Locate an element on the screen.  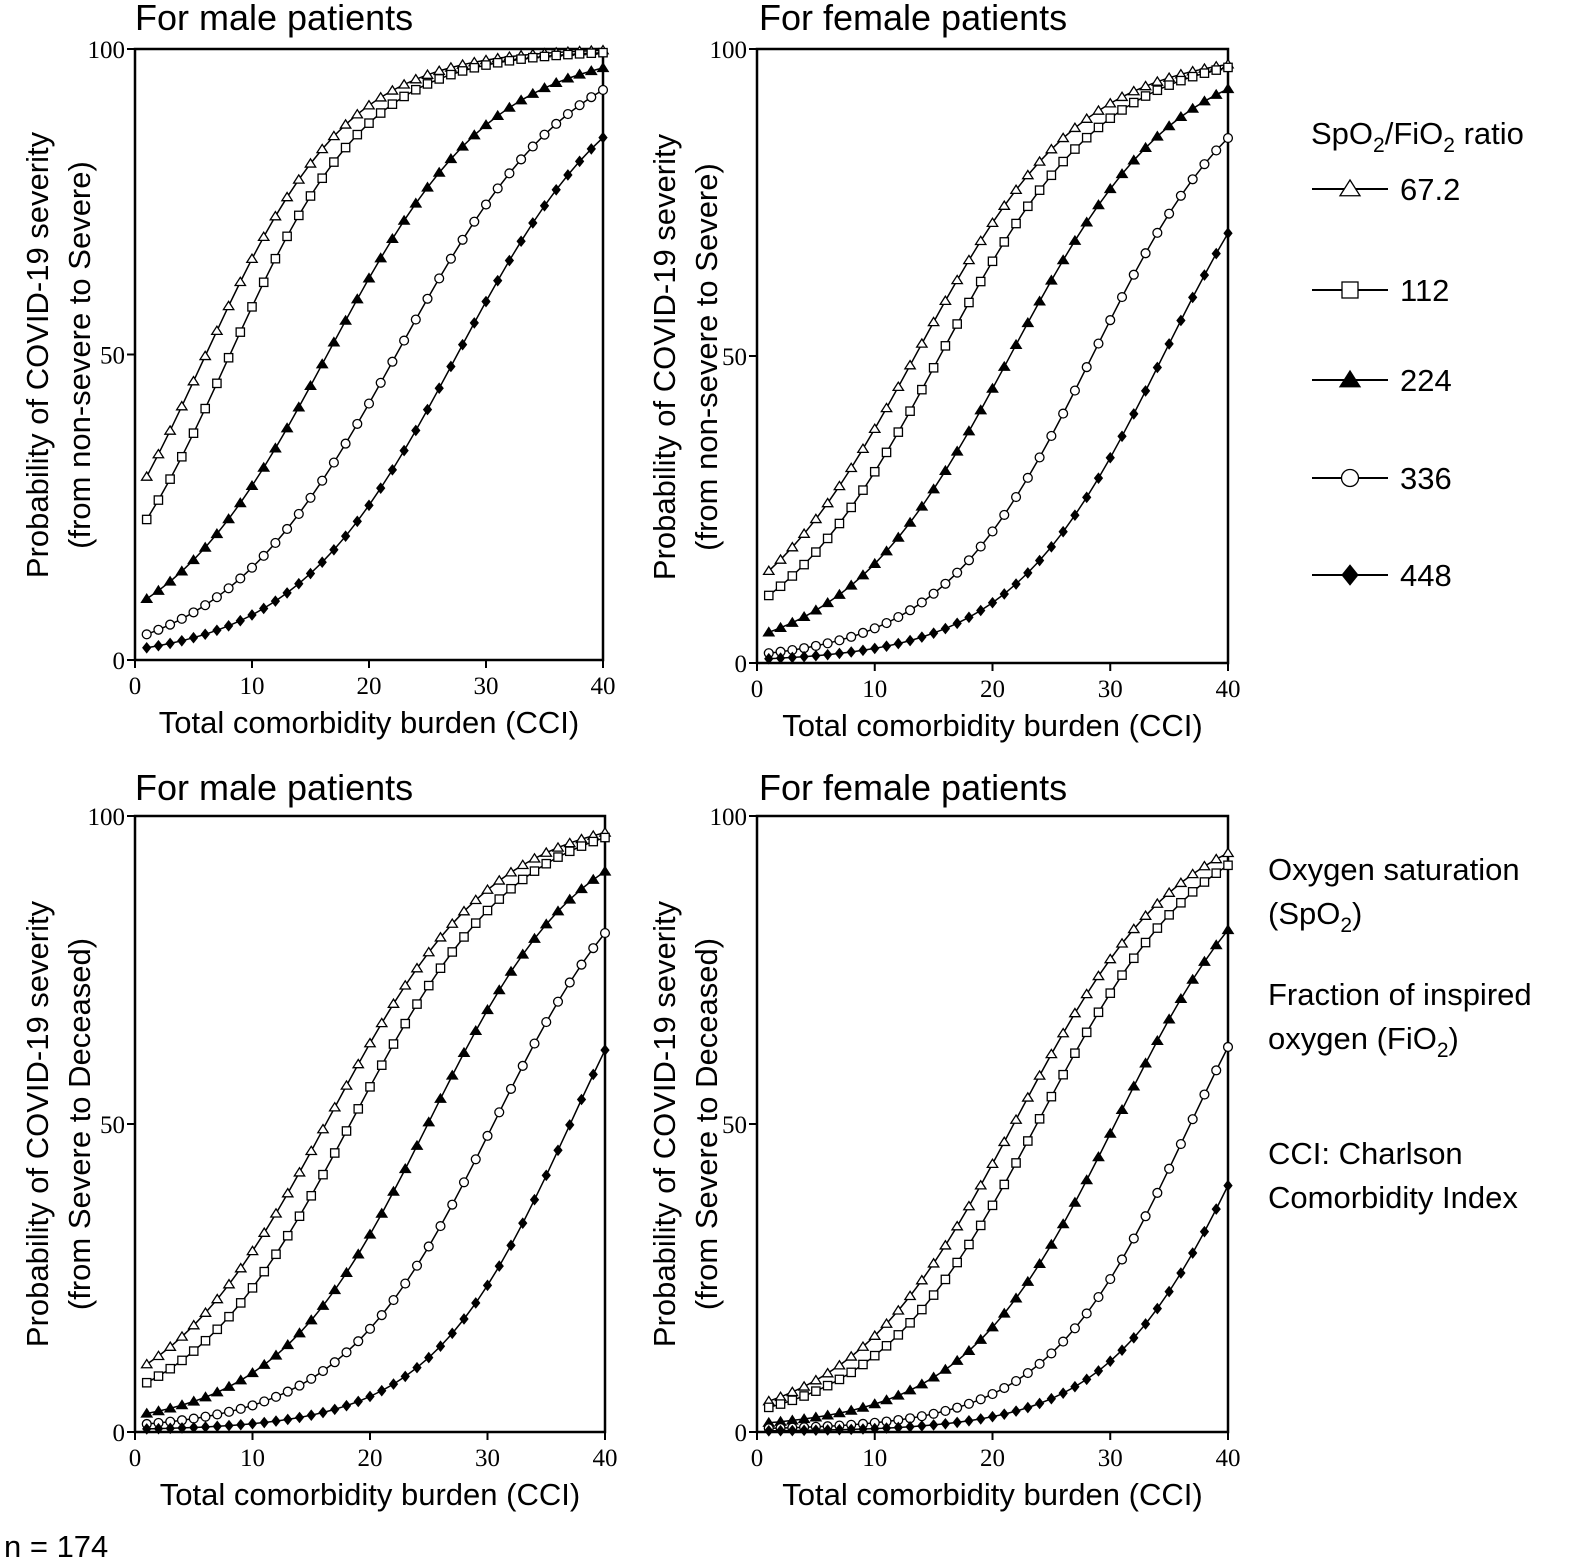
x-tick-label: 20 is located at coordinates (369, 686).